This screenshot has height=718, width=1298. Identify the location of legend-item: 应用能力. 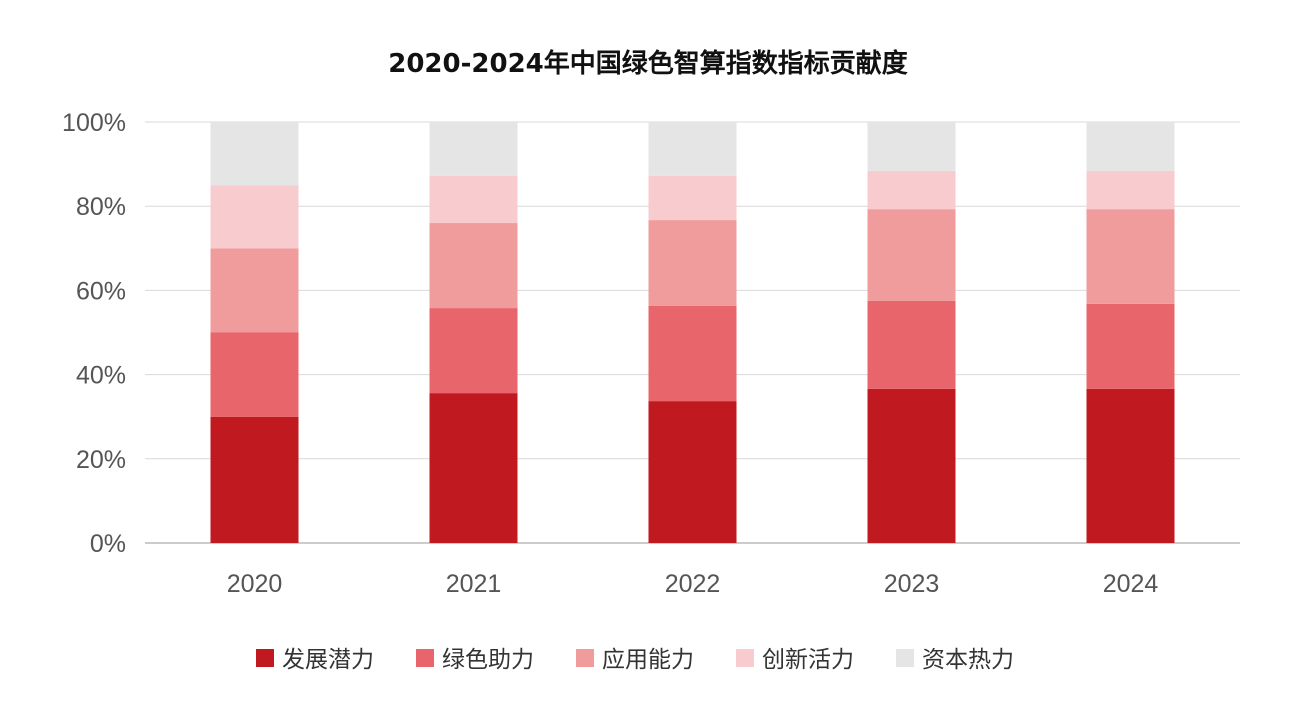
(635, 660).